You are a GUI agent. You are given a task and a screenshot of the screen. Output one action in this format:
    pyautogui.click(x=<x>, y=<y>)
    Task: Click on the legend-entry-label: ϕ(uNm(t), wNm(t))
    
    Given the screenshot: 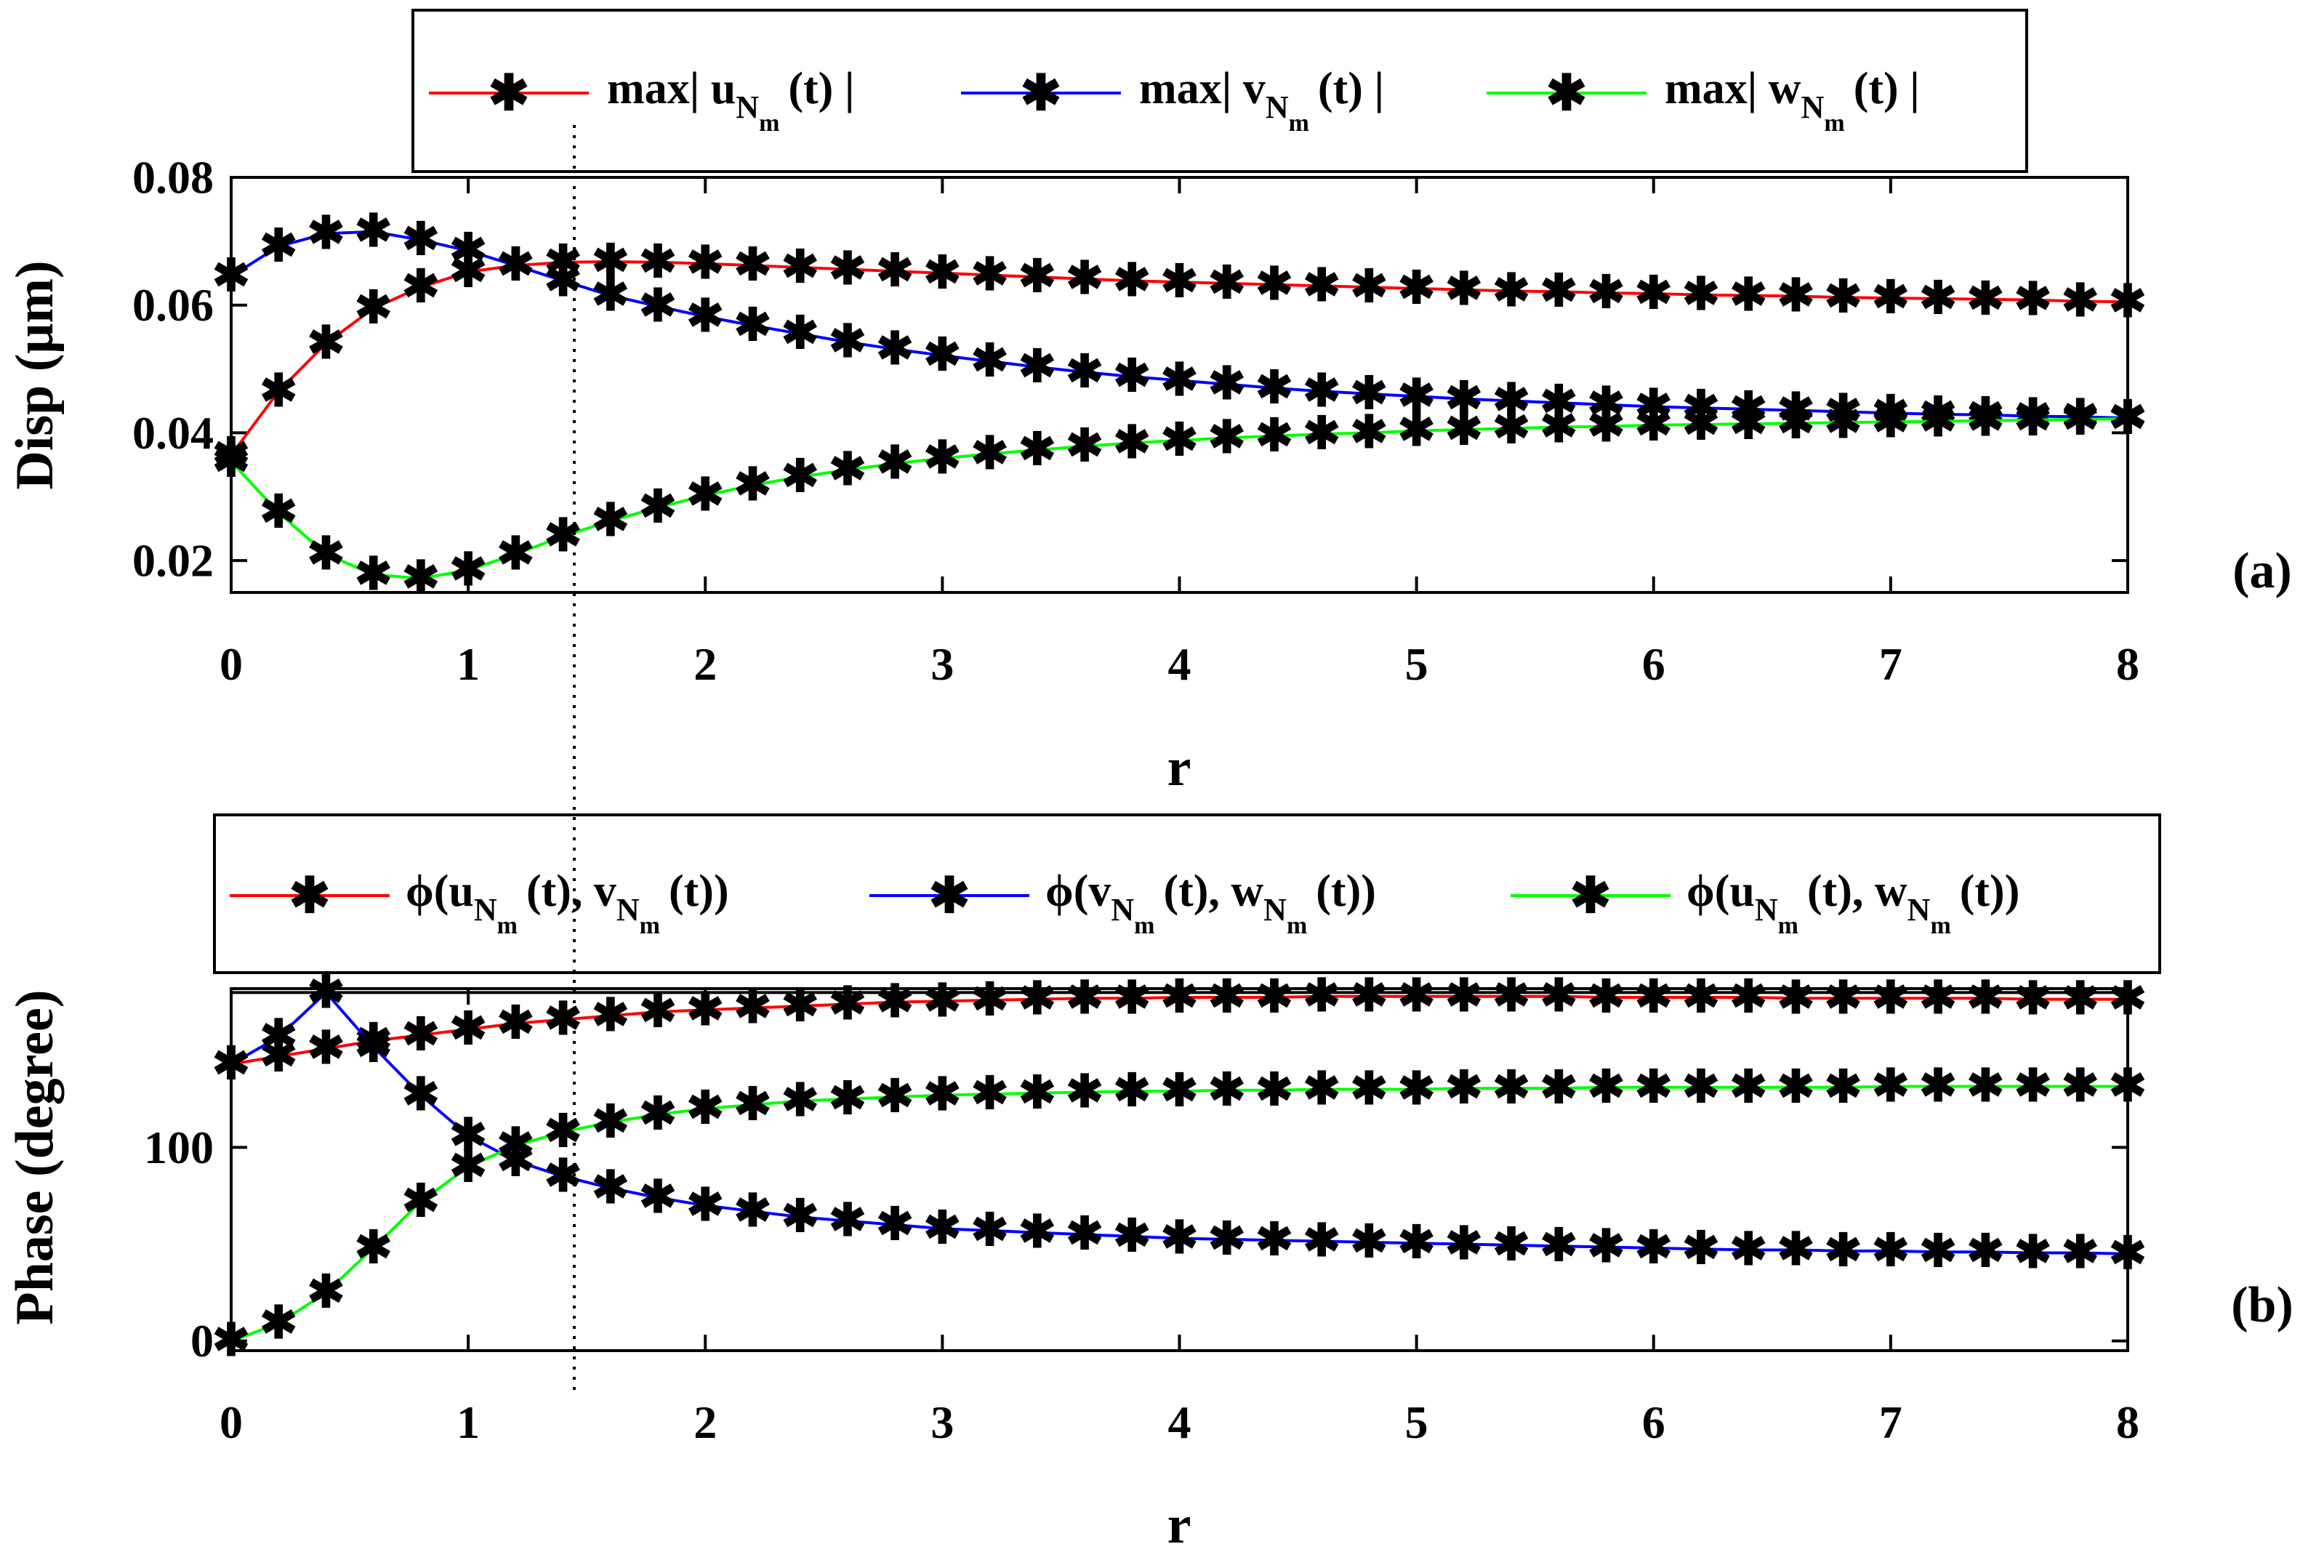 What is the action you would take?
    pyautogui.click(x=1853, y=903)
    